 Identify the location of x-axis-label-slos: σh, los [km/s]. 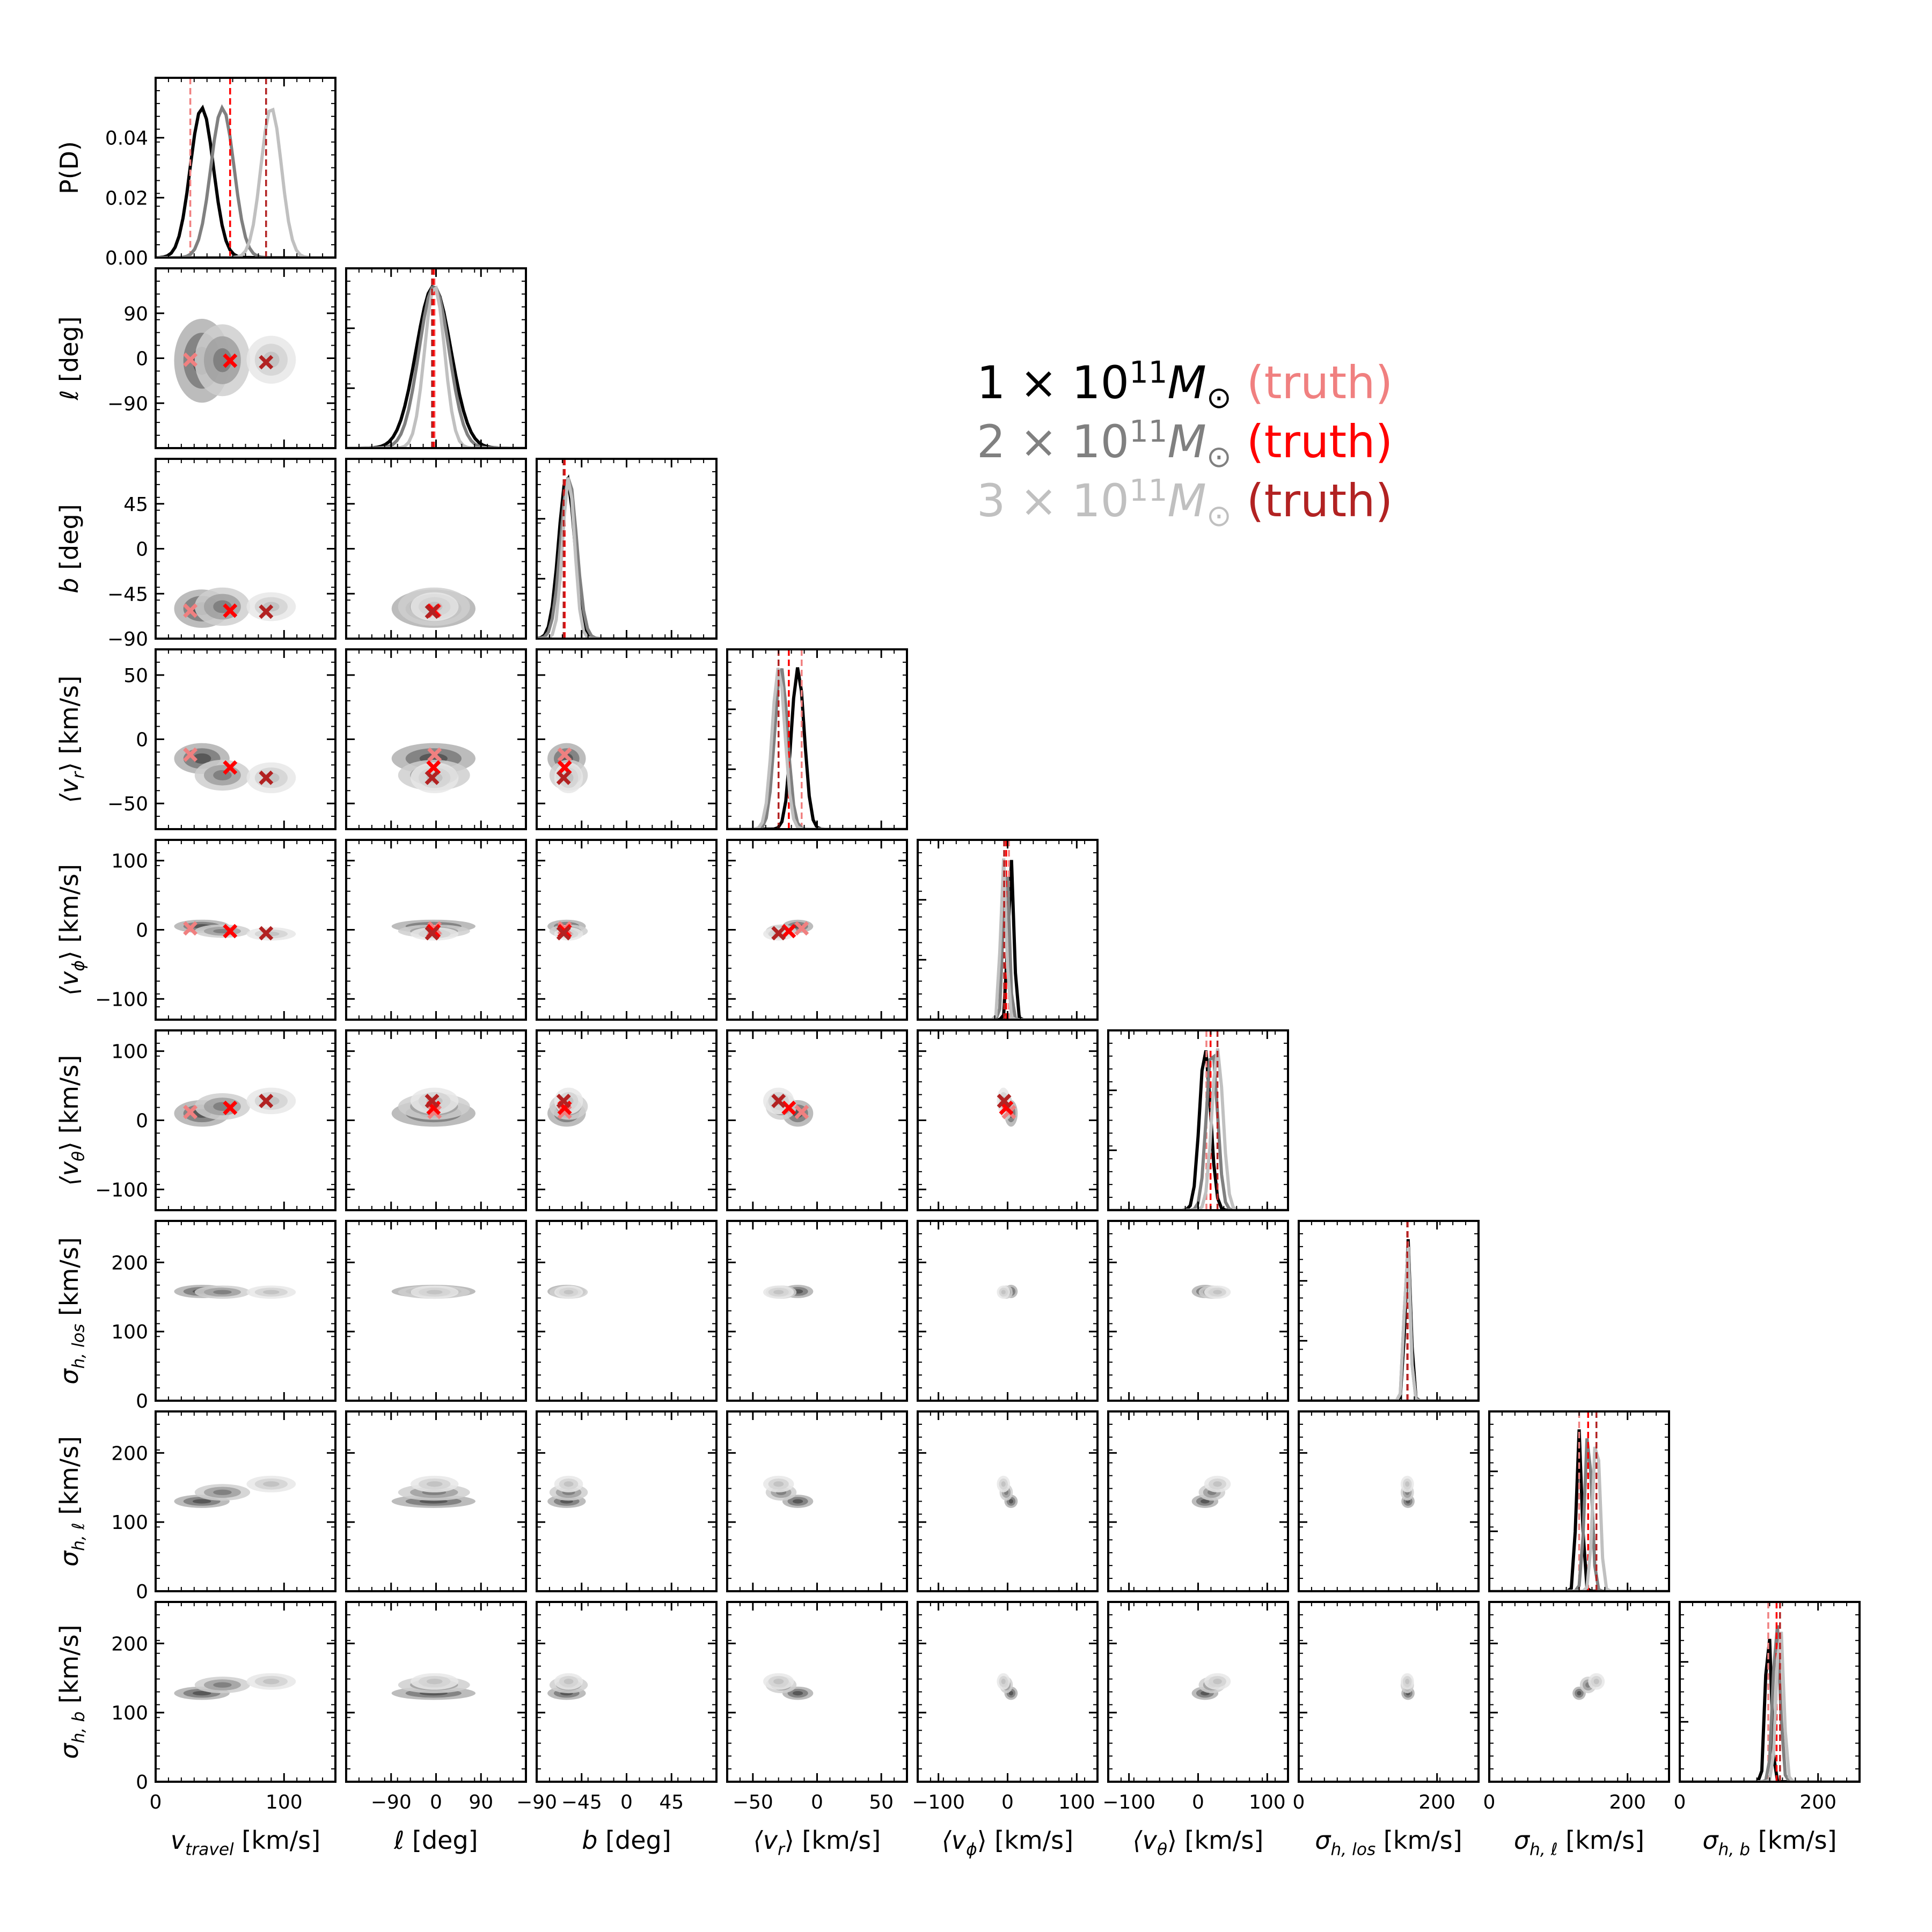
(1388, 1843).